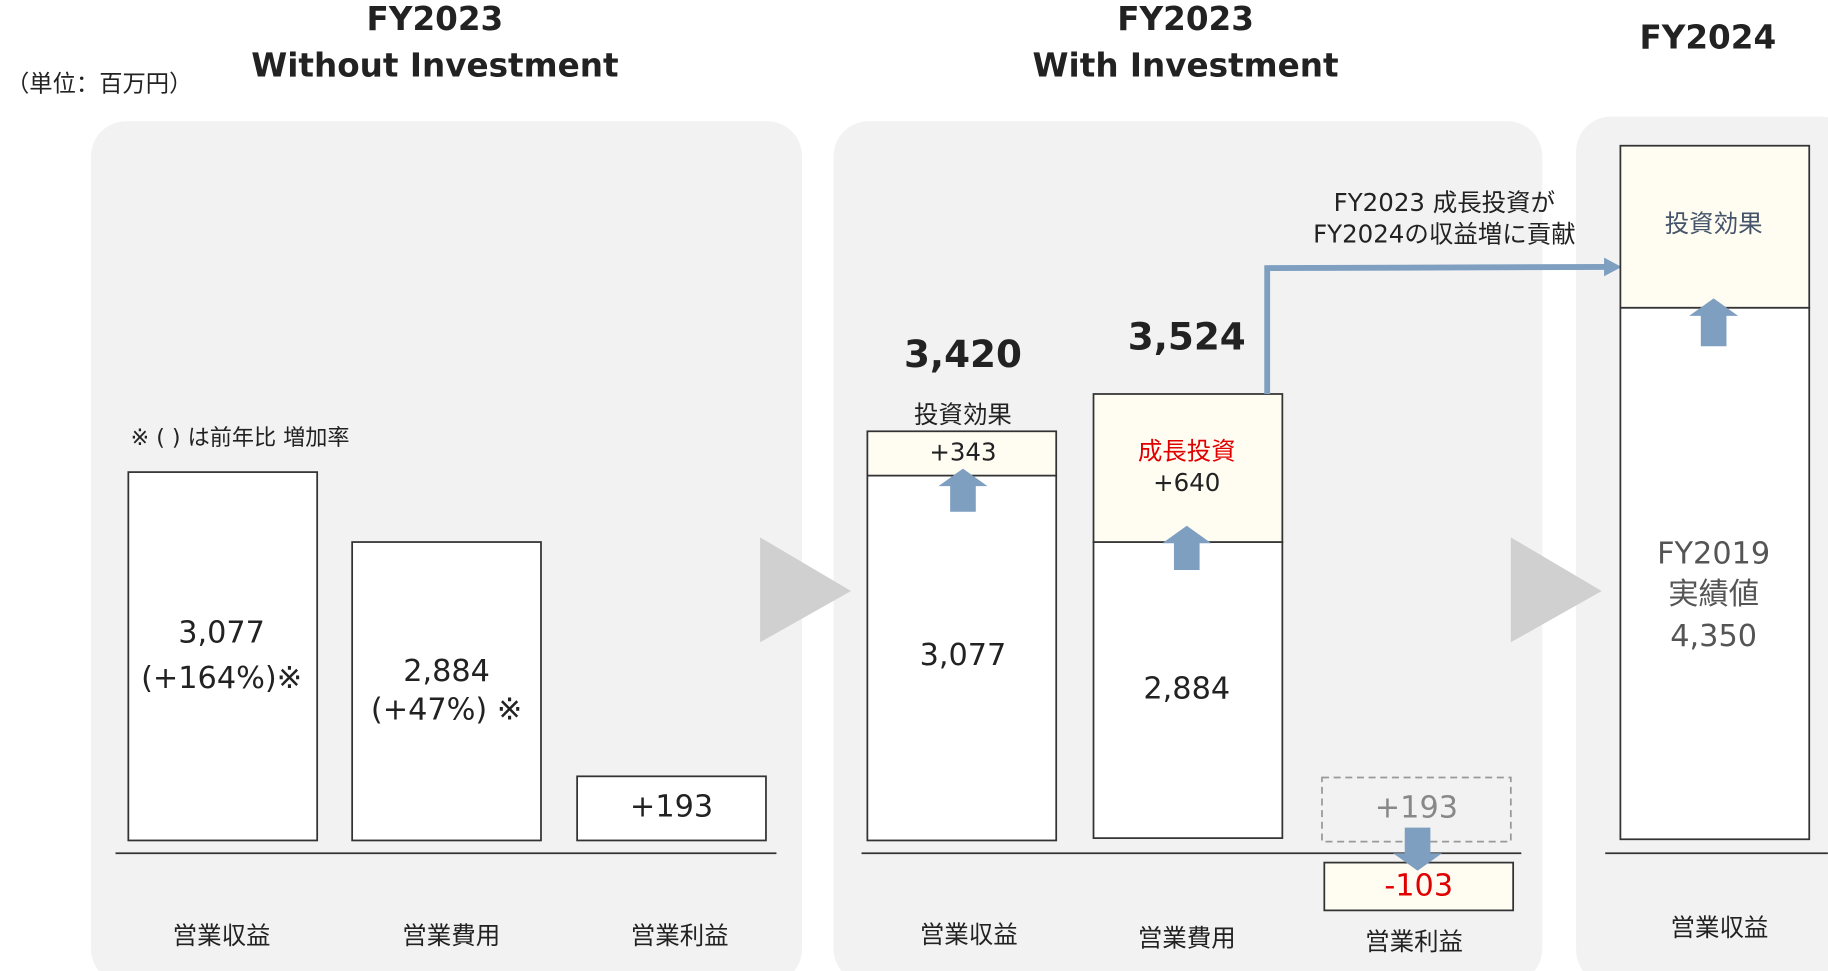 This screenshot has height=971, width=1828. I want to click on note: ※ ( ) は前年比 増加率, so click(240, 438).